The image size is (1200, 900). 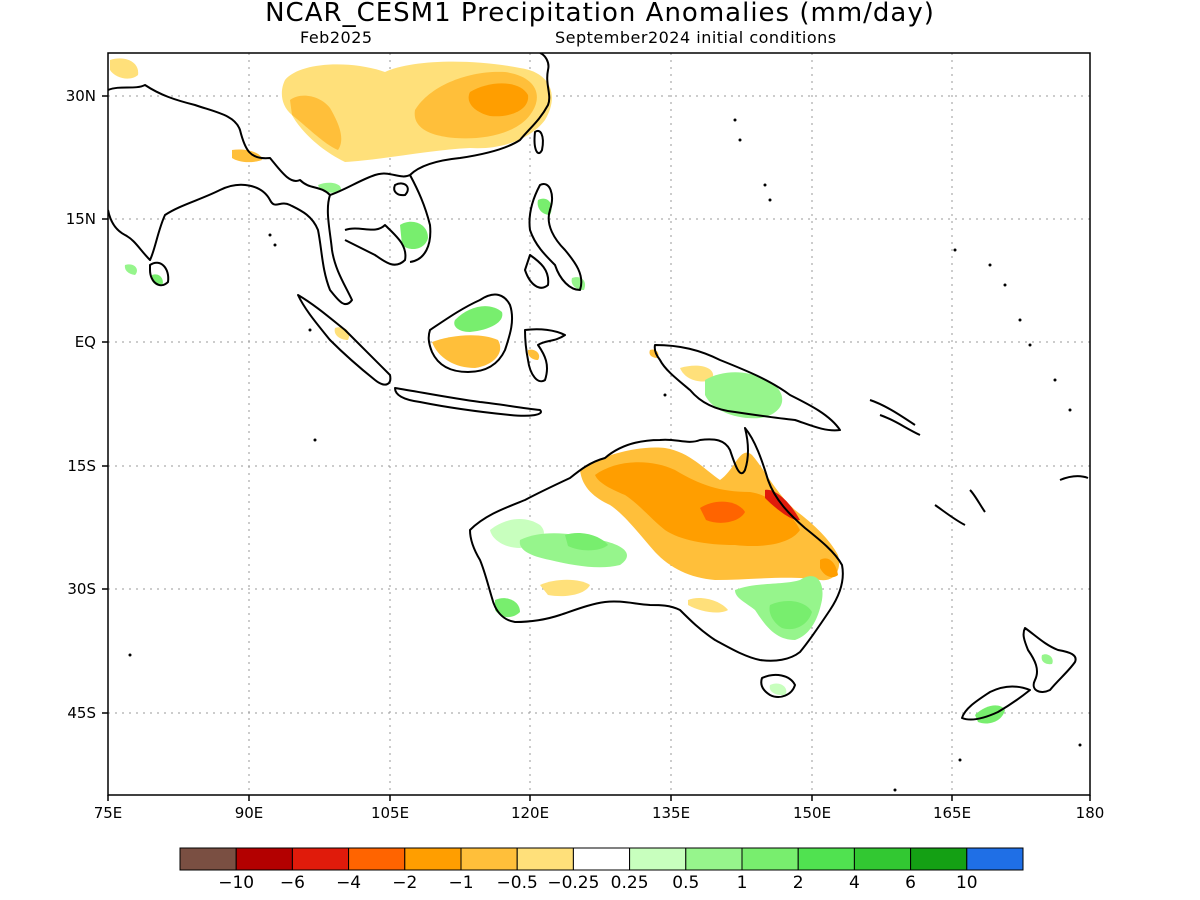 What do you see at coordinates (530, 813) in the screenshot?
I see `lon-label: 120E` at bounding box center [530, 813].